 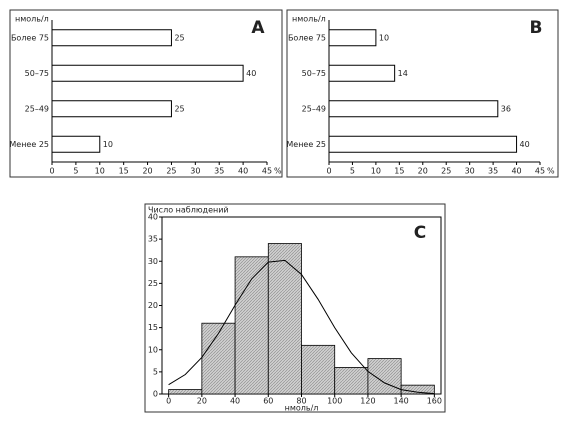 I want to click on panel-label: A, so click(x=258, y=28).